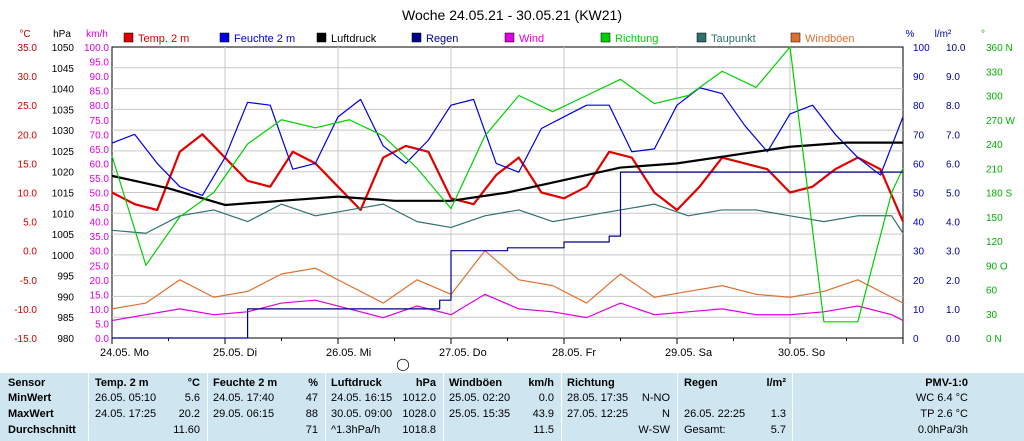 The height and width of the screenshot is (441, 1024). Describe the element at coordinates (598, 398) in the screenshot. I see `min-richtung-time: 28.05. 17:35` at that location.